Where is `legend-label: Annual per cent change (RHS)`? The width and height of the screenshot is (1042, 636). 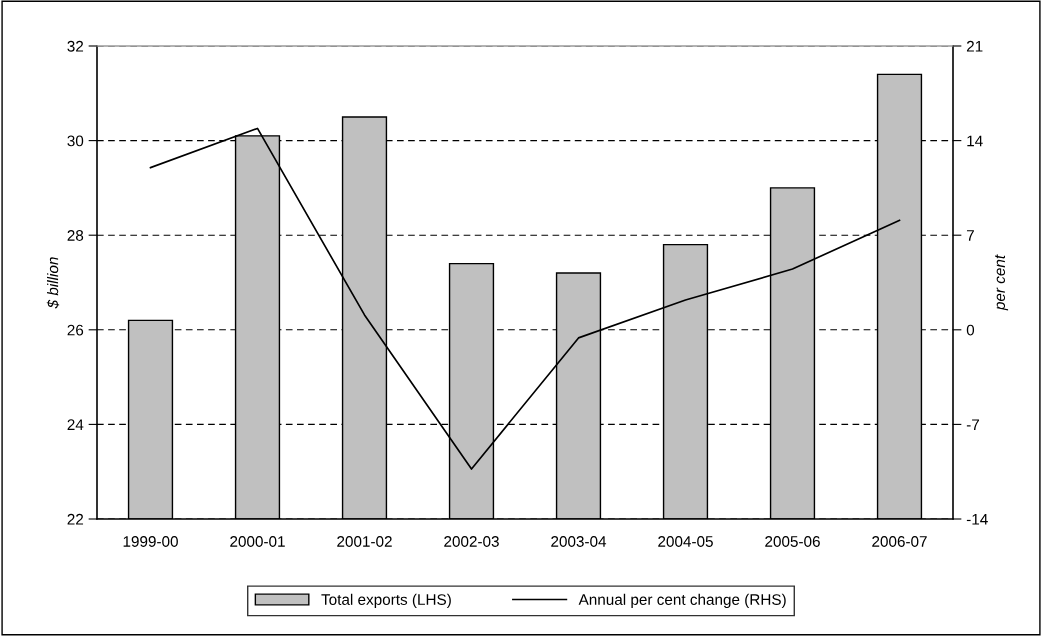 legend-label: Annual per cent change (RHS) is located at coordinates (682, 600).